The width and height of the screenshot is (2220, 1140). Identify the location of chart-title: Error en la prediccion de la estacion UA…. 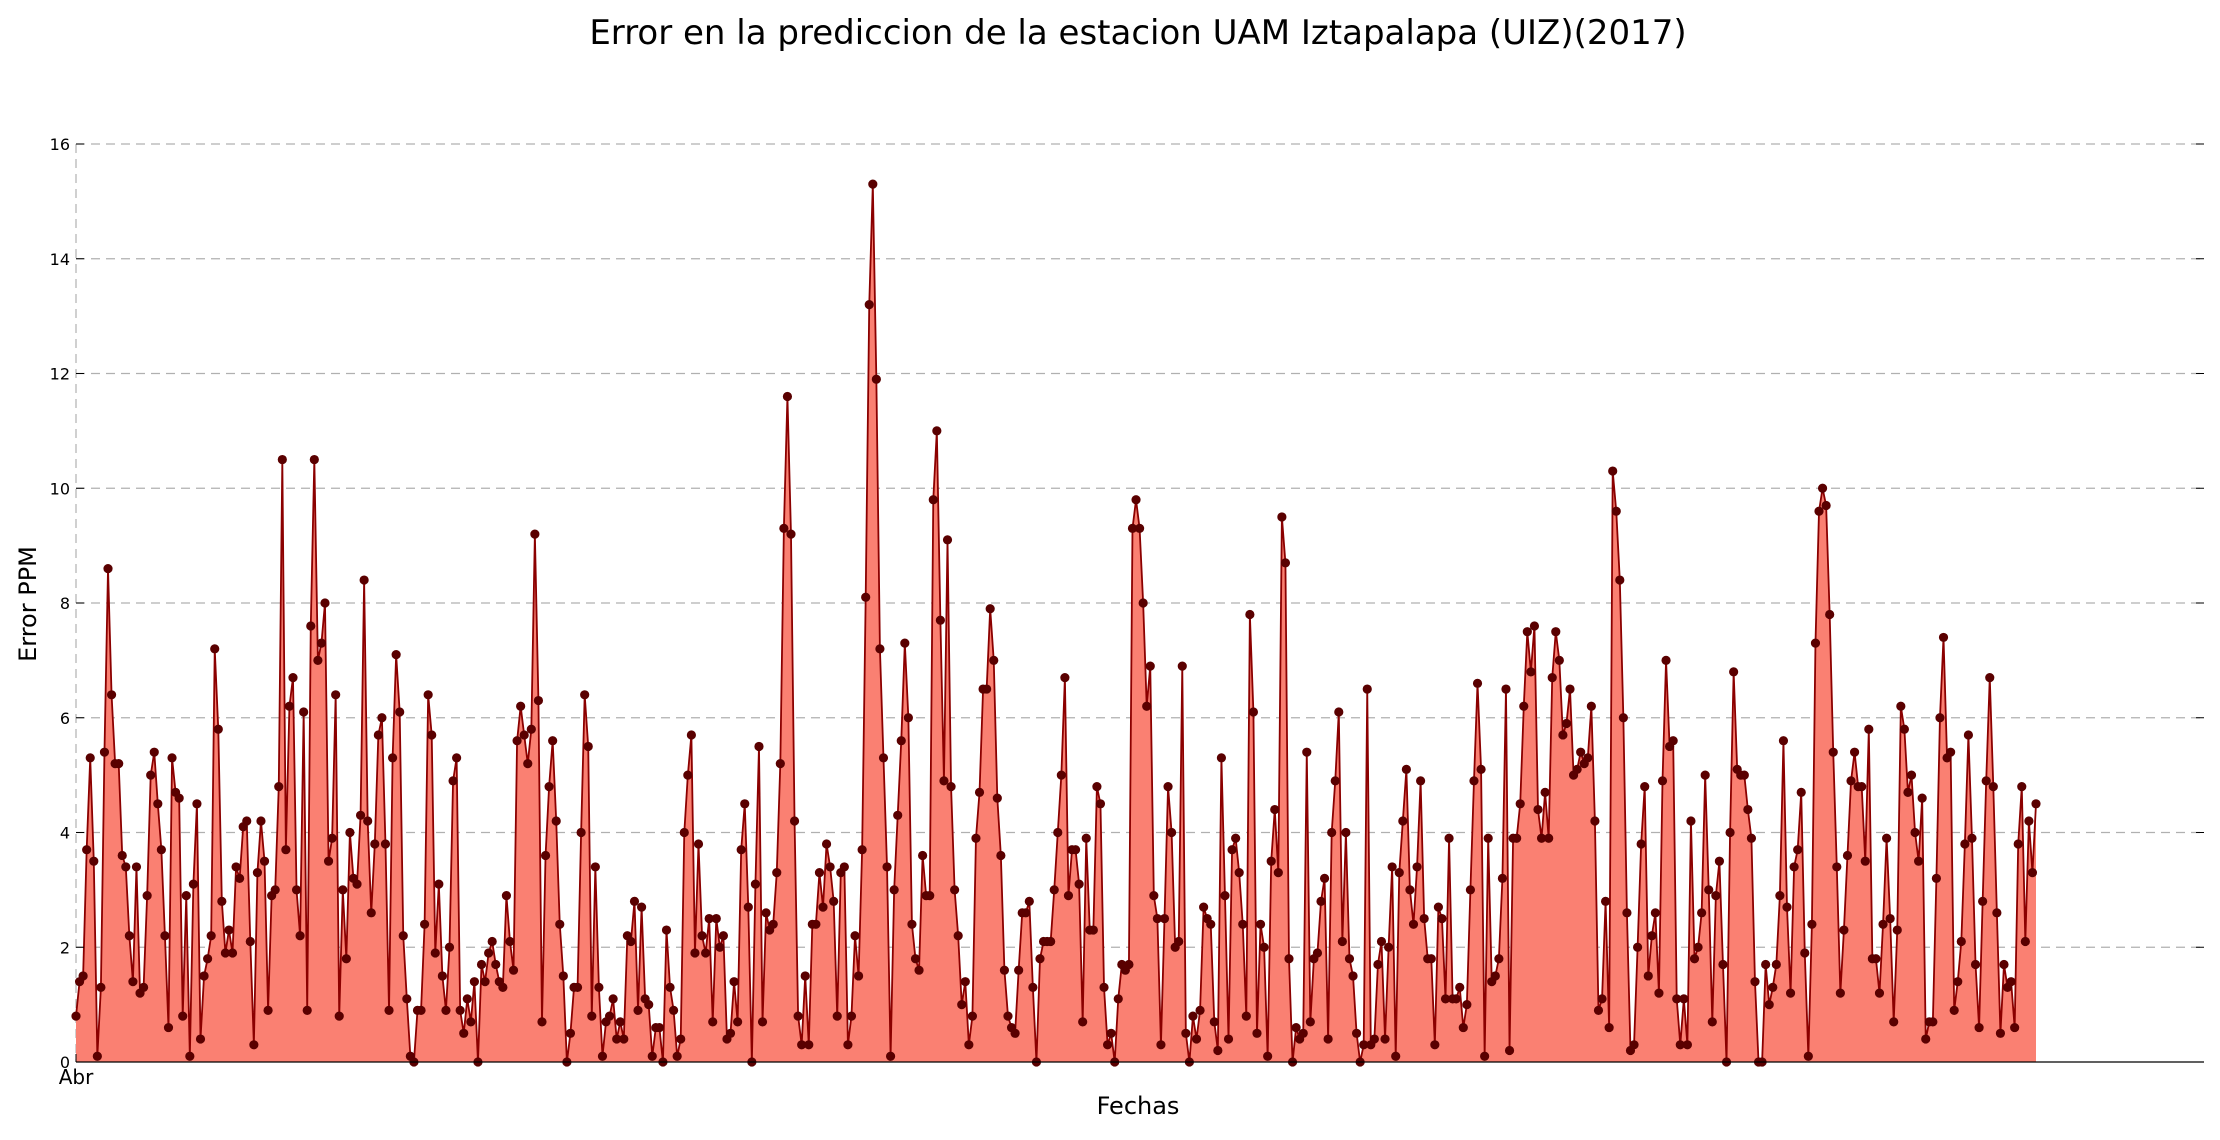
(1137, 33).